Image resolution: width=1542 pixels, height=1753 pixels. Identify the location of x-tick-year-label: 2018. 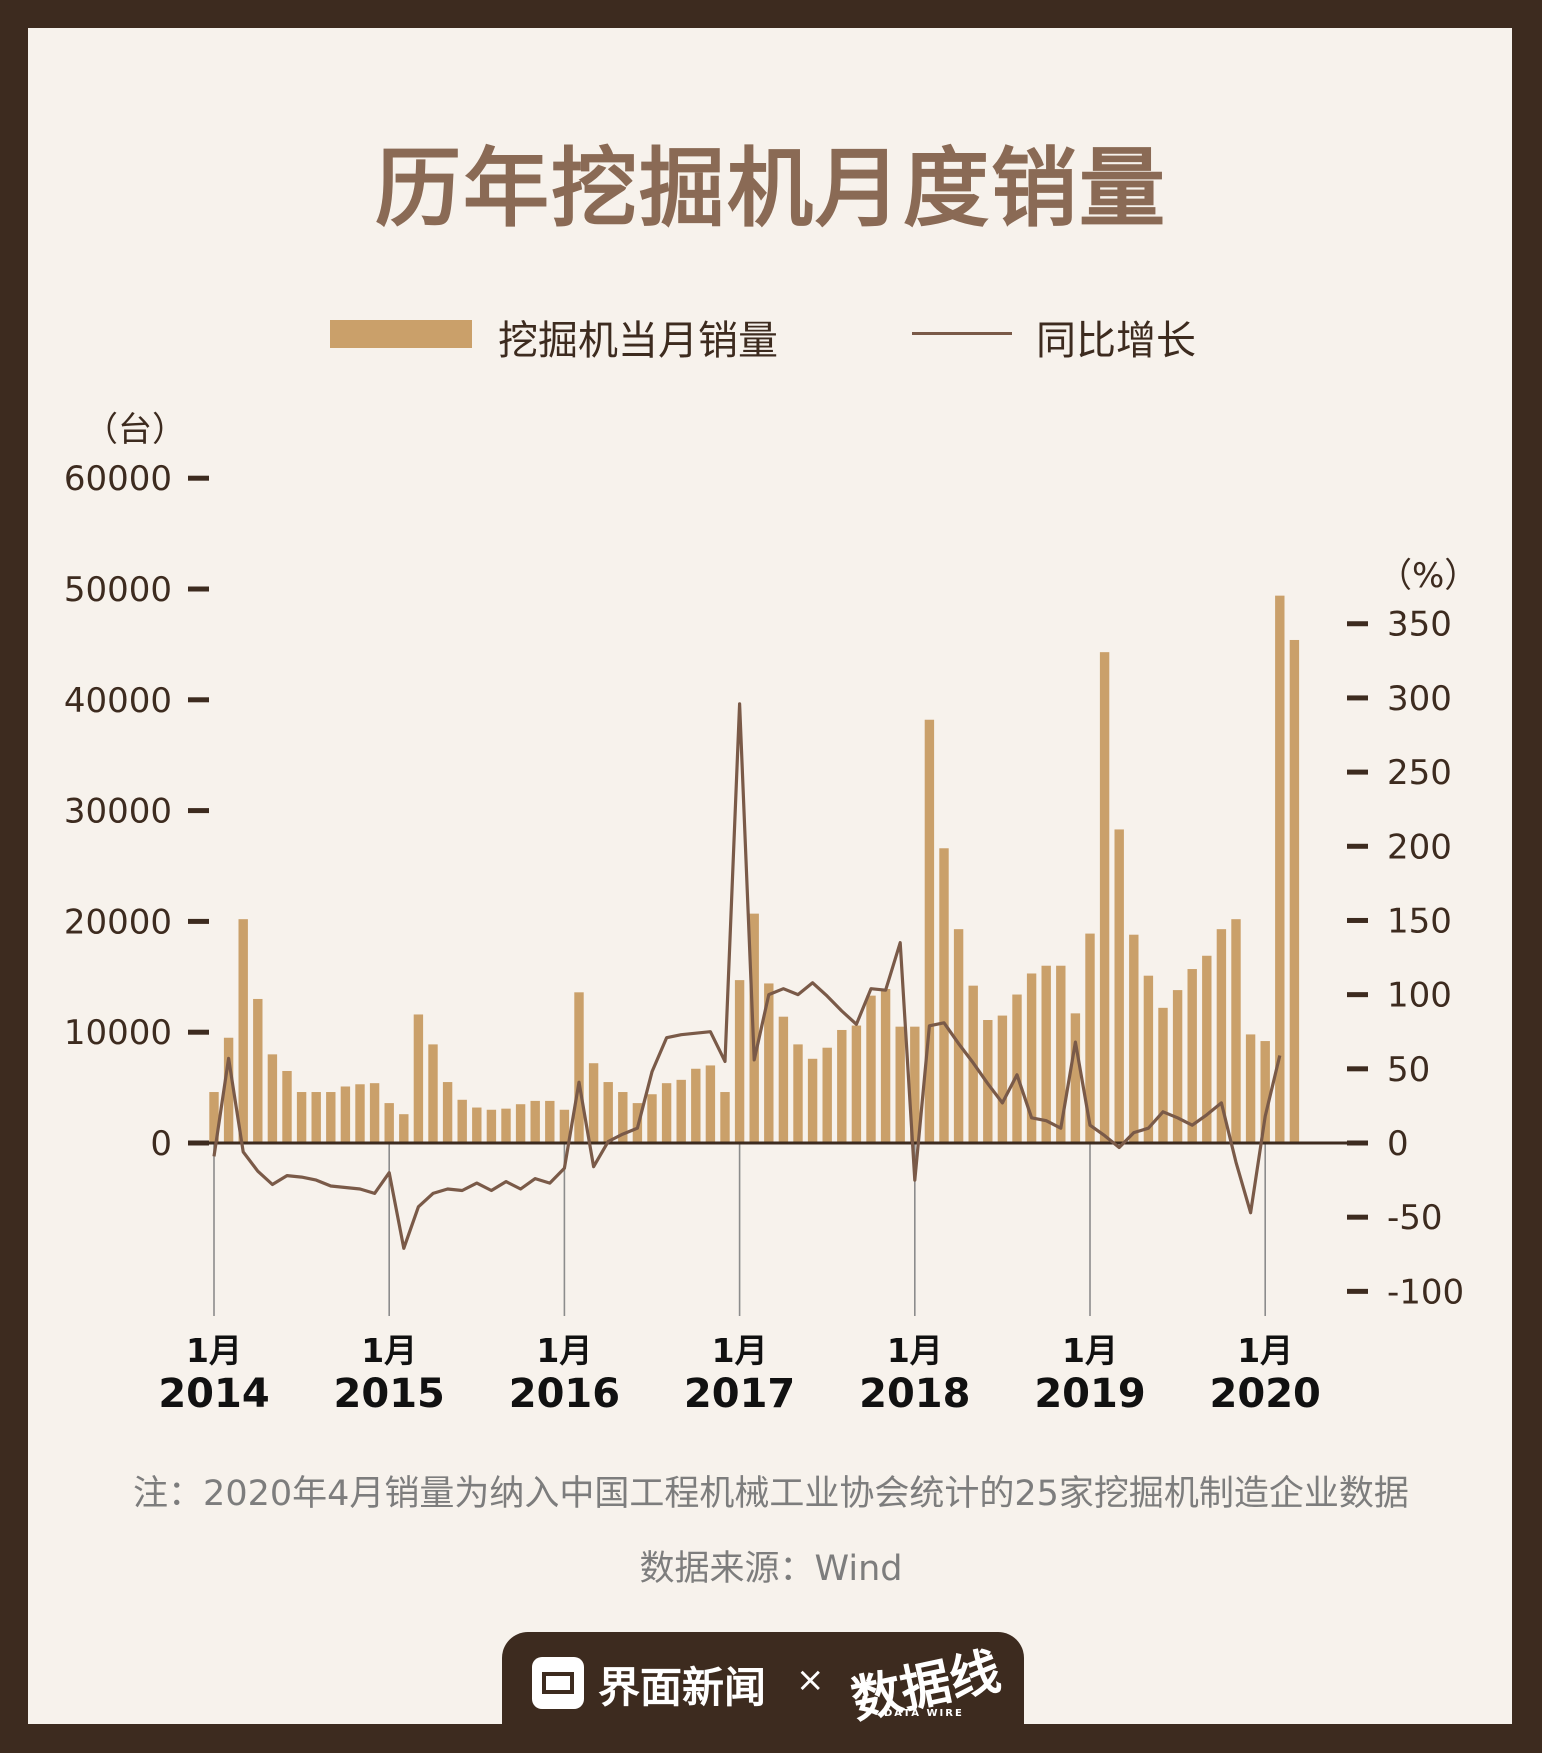
(914, 1394).